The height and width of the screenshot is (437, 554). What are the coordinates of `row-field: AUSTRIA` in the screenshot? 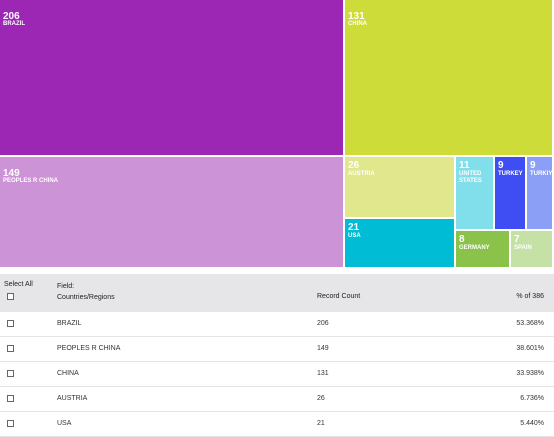 It's located at (72, 398).